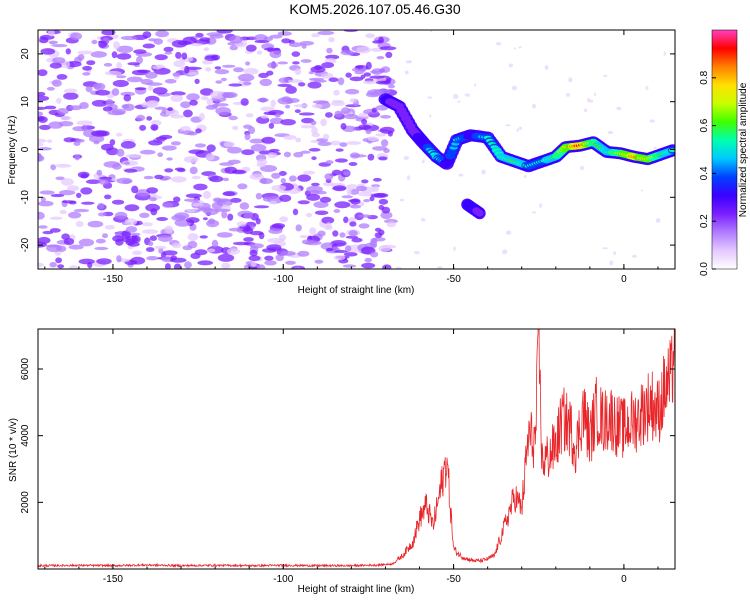 The height and width of the screenshot is (600, 750). I want to click on snr-y-label: SNR (10 * v/v), so click(13, 450).